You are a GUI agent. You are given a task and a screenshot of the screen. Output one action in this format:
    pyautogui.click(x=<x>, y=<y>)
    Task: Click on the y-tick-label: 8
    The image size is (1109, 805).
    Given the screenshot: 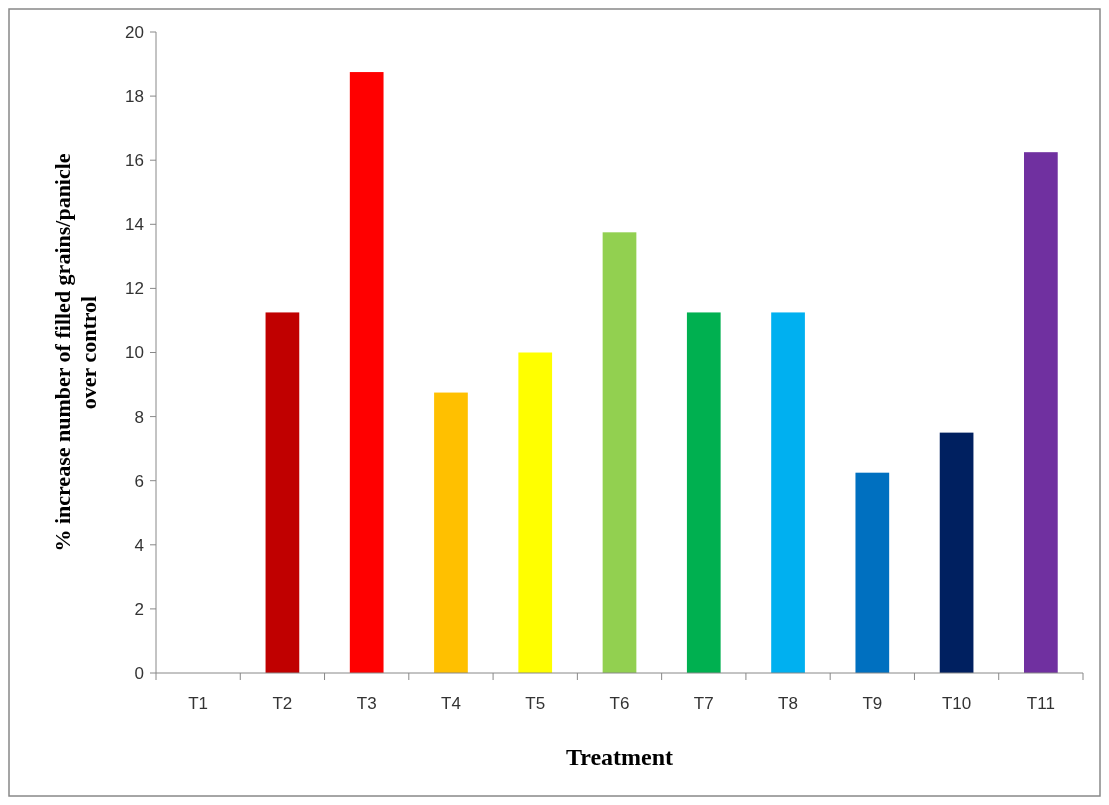 What is the action you would take?
    pyautogui.click(x=139, y=417)
    